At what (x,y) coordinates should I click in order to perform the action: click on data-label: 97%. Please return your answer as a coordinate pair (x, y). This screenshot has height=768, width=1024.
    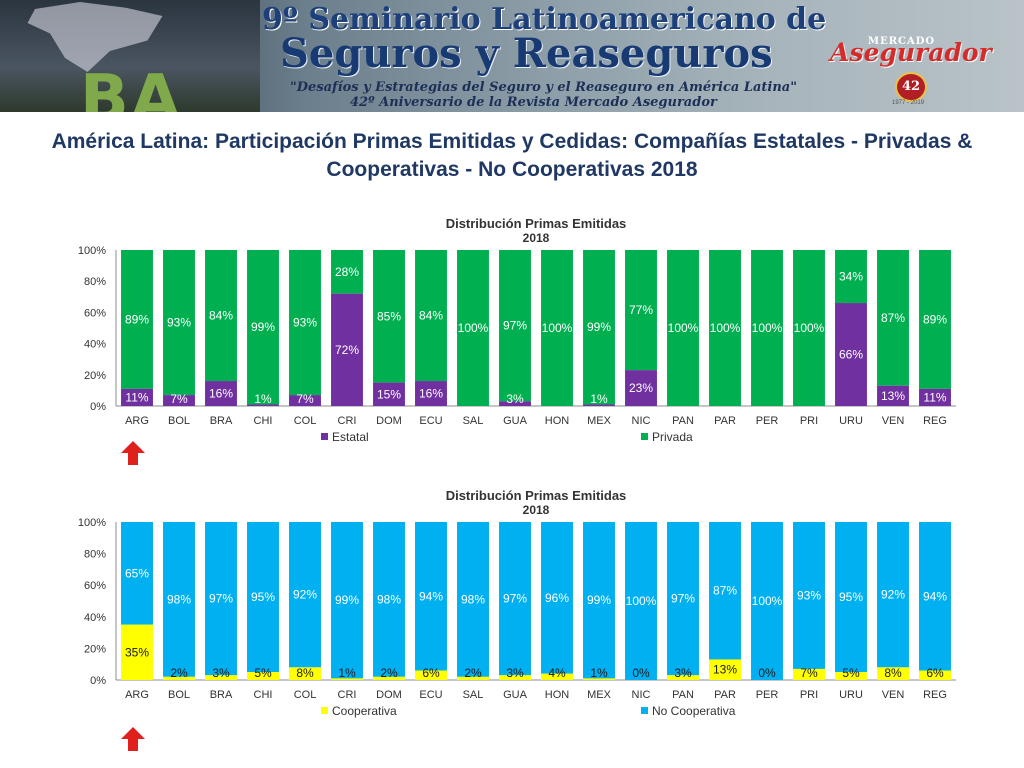
    Looking at the image, I should click on (683, 599).